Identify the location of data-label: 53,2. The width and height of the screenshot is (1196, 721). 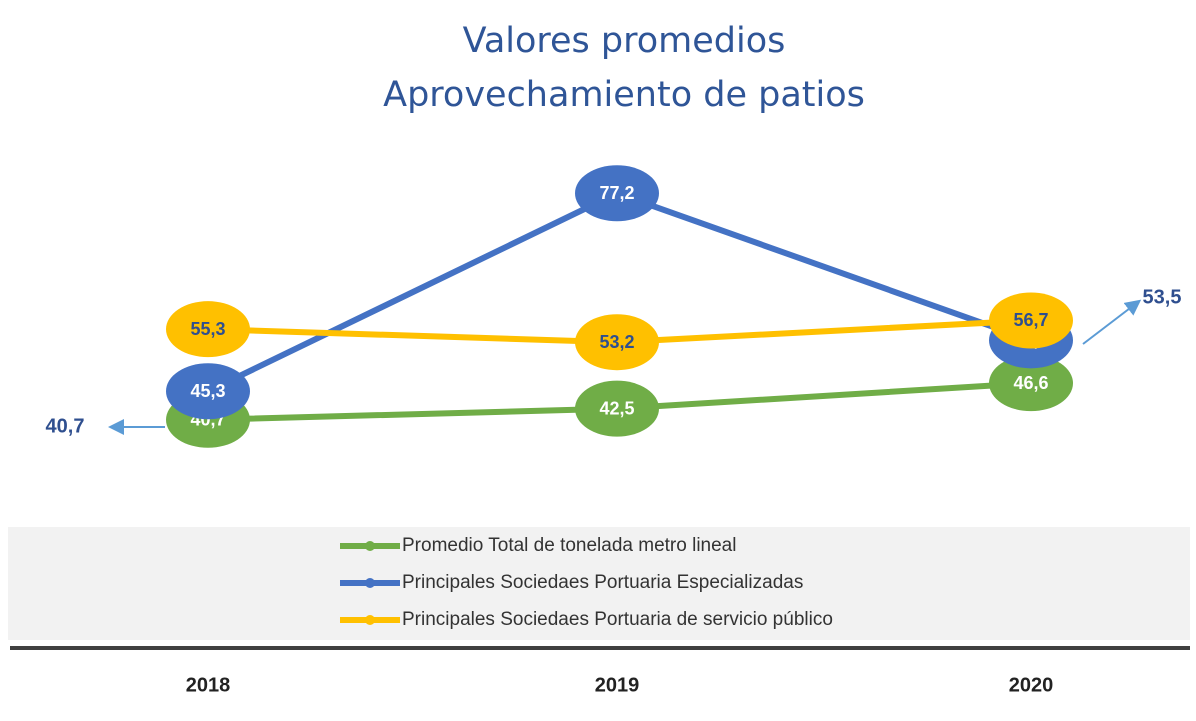
(616, 342).